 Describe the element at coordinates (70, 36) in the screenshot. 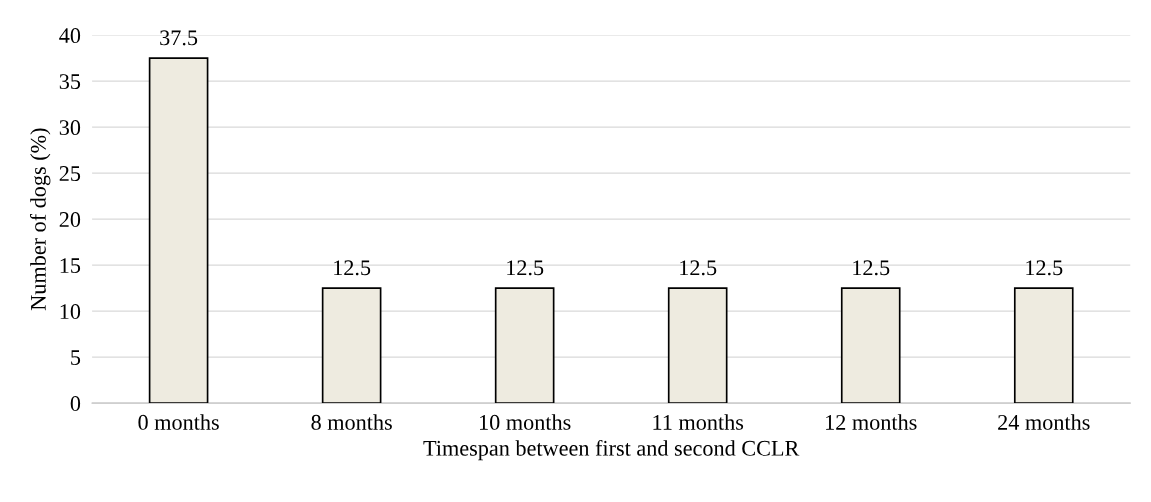

I see `y-tick-label: 40` at that location.